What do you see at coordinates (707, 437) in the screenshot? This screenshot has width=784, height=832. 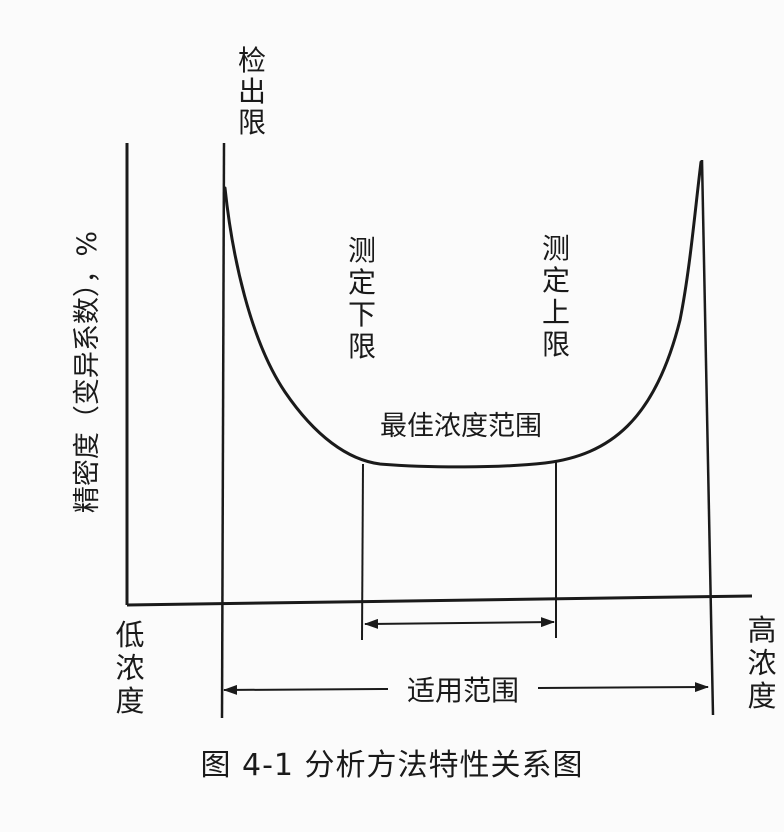 I see `high-limit-line` at bounding box center [707, 437].